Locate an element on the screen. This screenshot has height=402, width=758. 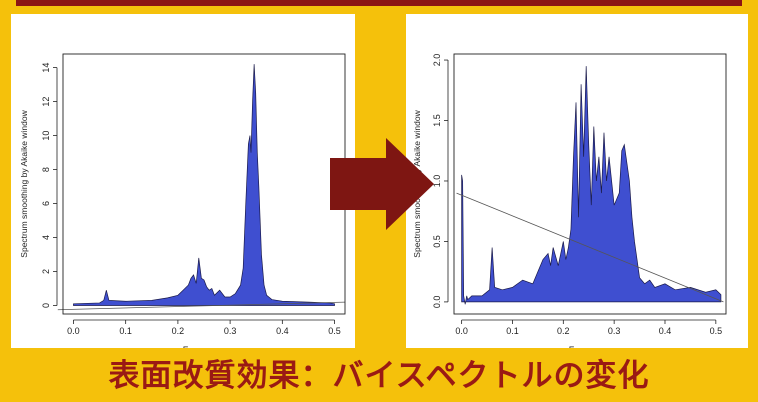
y-tick-label: 4 is located at coordinates (46, 237).